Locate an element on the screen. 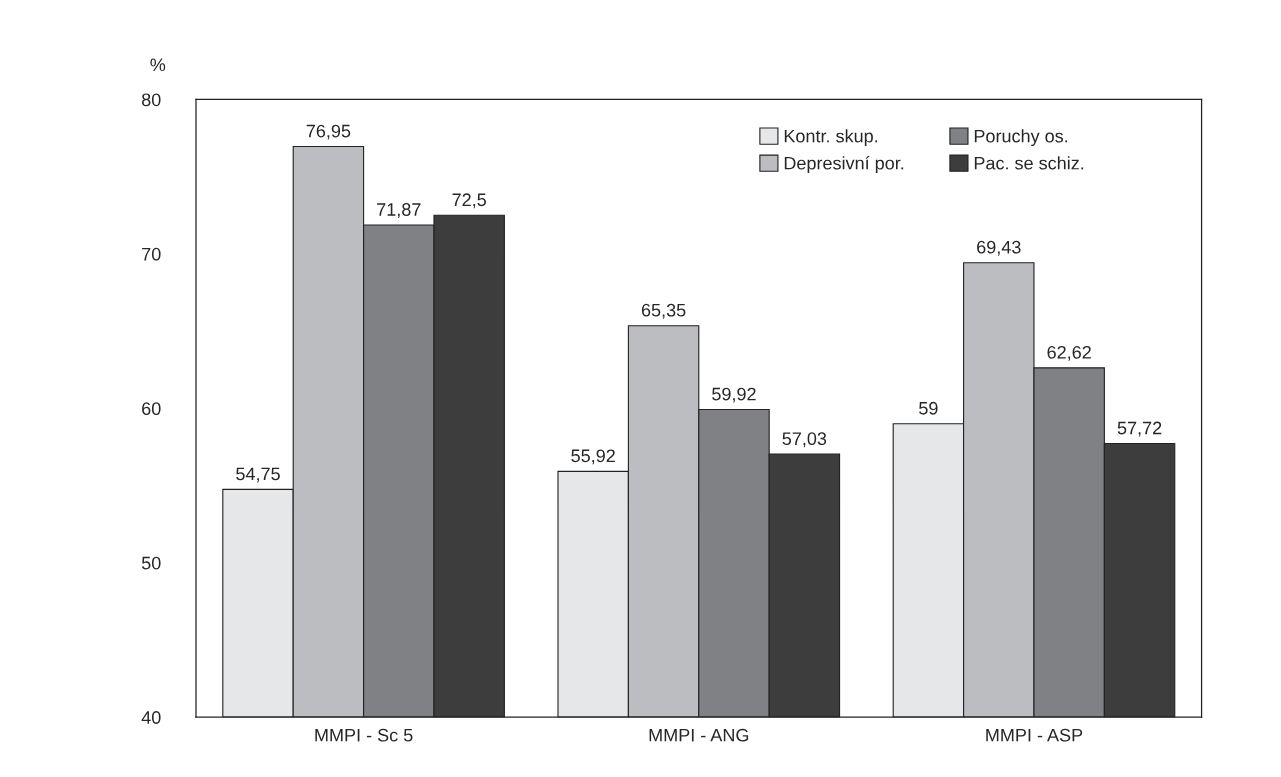 The height and width of the screenshot is (777, 1281). legend-label: Pac. se schiz. is located at coordinates (1029, 163).